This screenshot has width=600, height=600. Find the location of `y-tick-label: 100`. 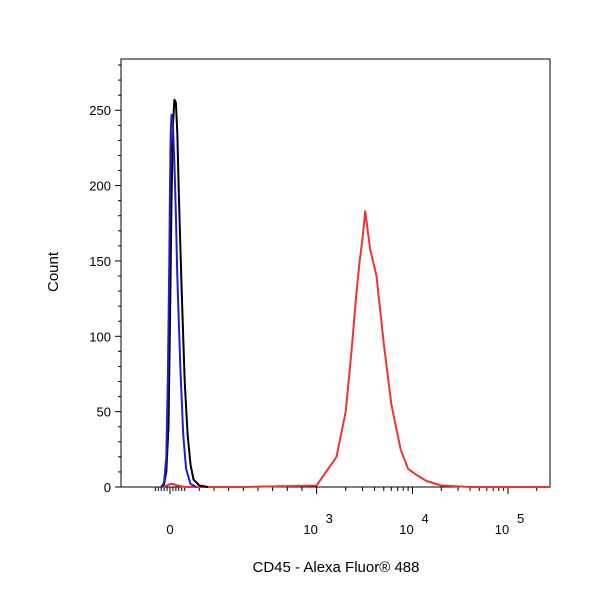

y-tick-label: 100 is located at coordinates (100, 336).